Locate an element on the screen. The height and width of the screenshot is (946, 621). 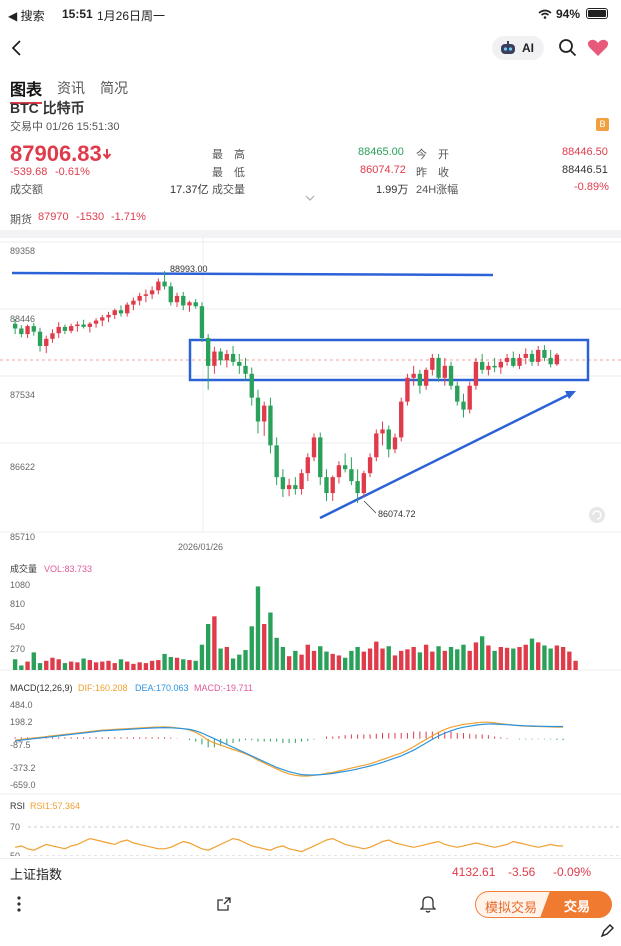
macd-tick-3: -87.5 is located at coordinates (20, 745).